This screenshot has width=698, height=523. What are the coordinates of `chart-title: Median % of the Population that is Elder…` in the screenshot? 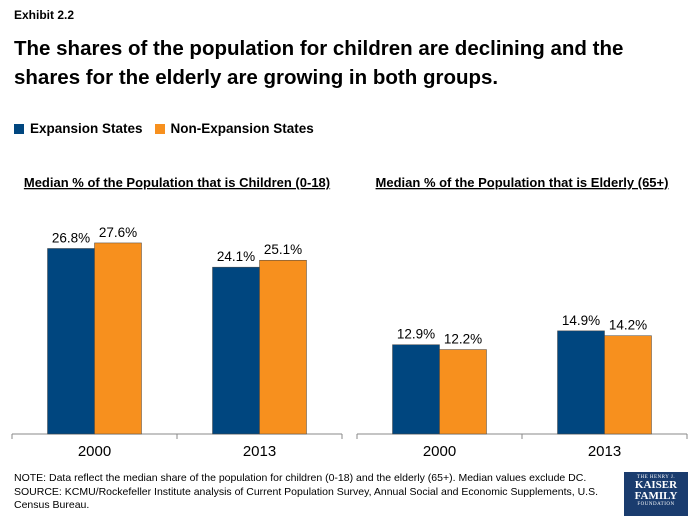 It's located at (522, 182).